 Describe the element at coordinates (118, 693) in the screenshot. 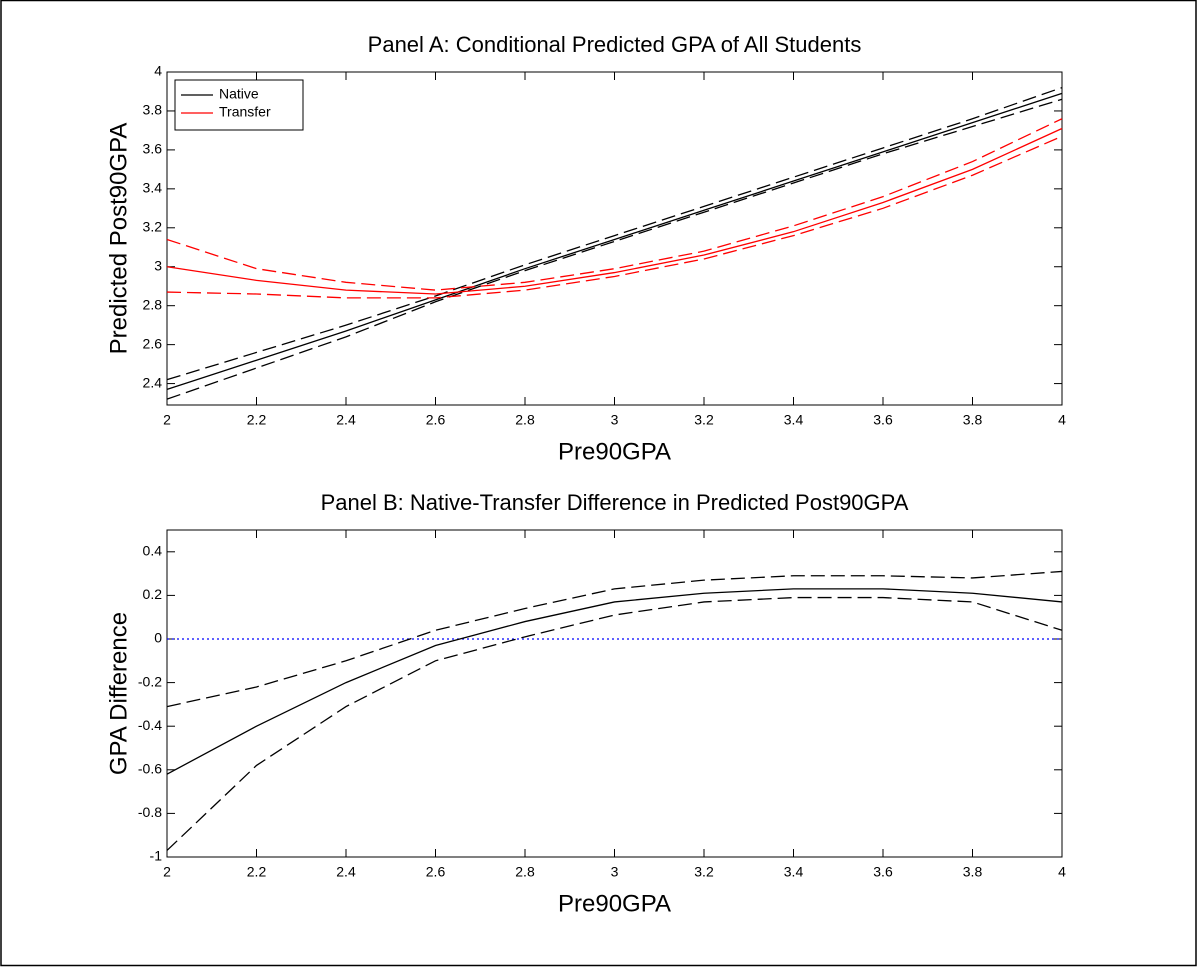

I see `y-axis-label: GPA Difference` at that location.